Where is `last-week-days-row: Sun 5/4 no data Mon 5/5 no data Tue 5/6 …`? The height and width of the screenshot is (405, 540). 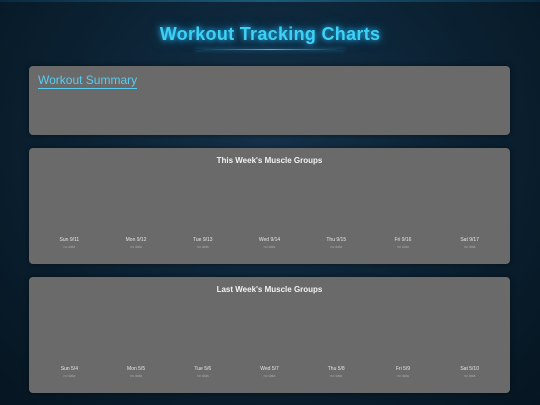
last-week-days-row: Sun 5/4 no data Mon 5/5 no data Tue 5/6 … is located at coordinates (269, 372).